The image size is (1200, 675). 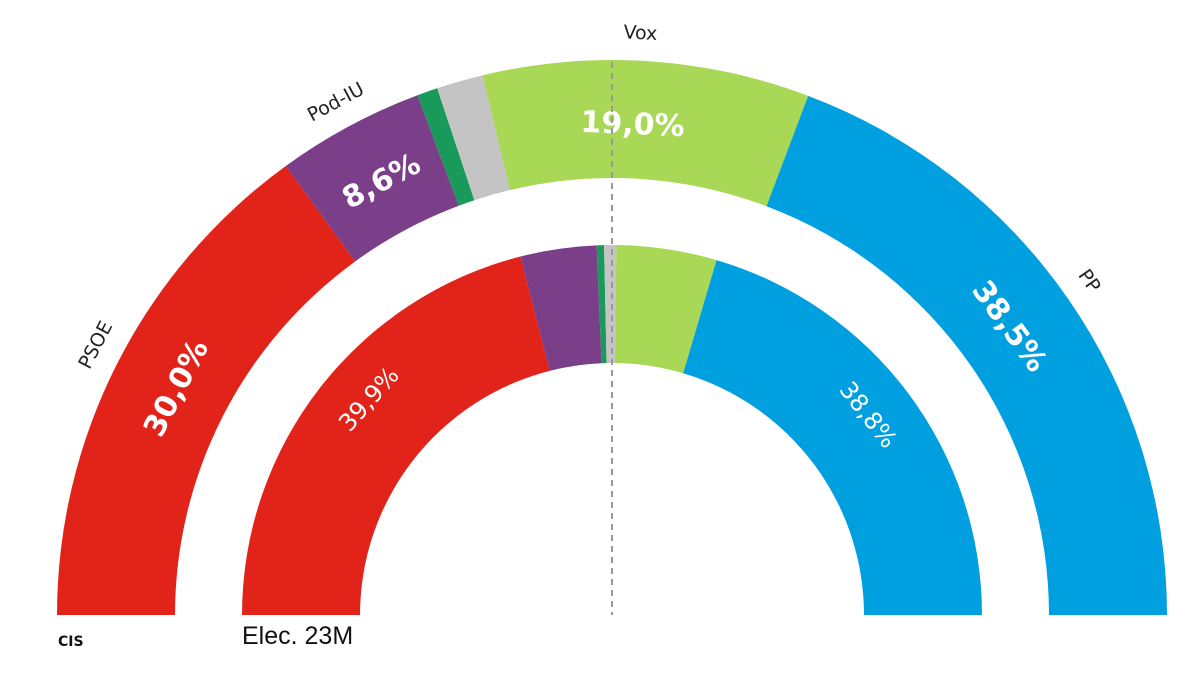 What do you see at coordinates (95, 345) in the screenshot?
I see `party-name-label: PSOE` at bounding box center [95, 345].